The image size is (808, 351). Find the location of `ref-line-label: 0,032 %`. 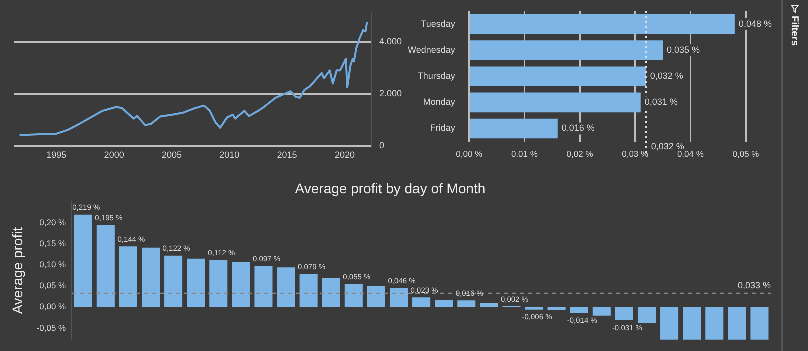

ref-line-label: 0,032 % is located at coordinates (667, 146).